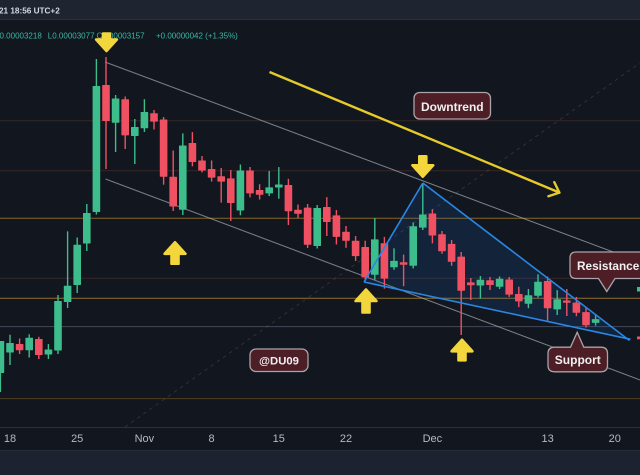 The height and width of the screenshot is (475, 640). What do you see at coordinates (279, 439) in the screenshot?
I see `svg-text: 15` at bounding box center [279, 439].